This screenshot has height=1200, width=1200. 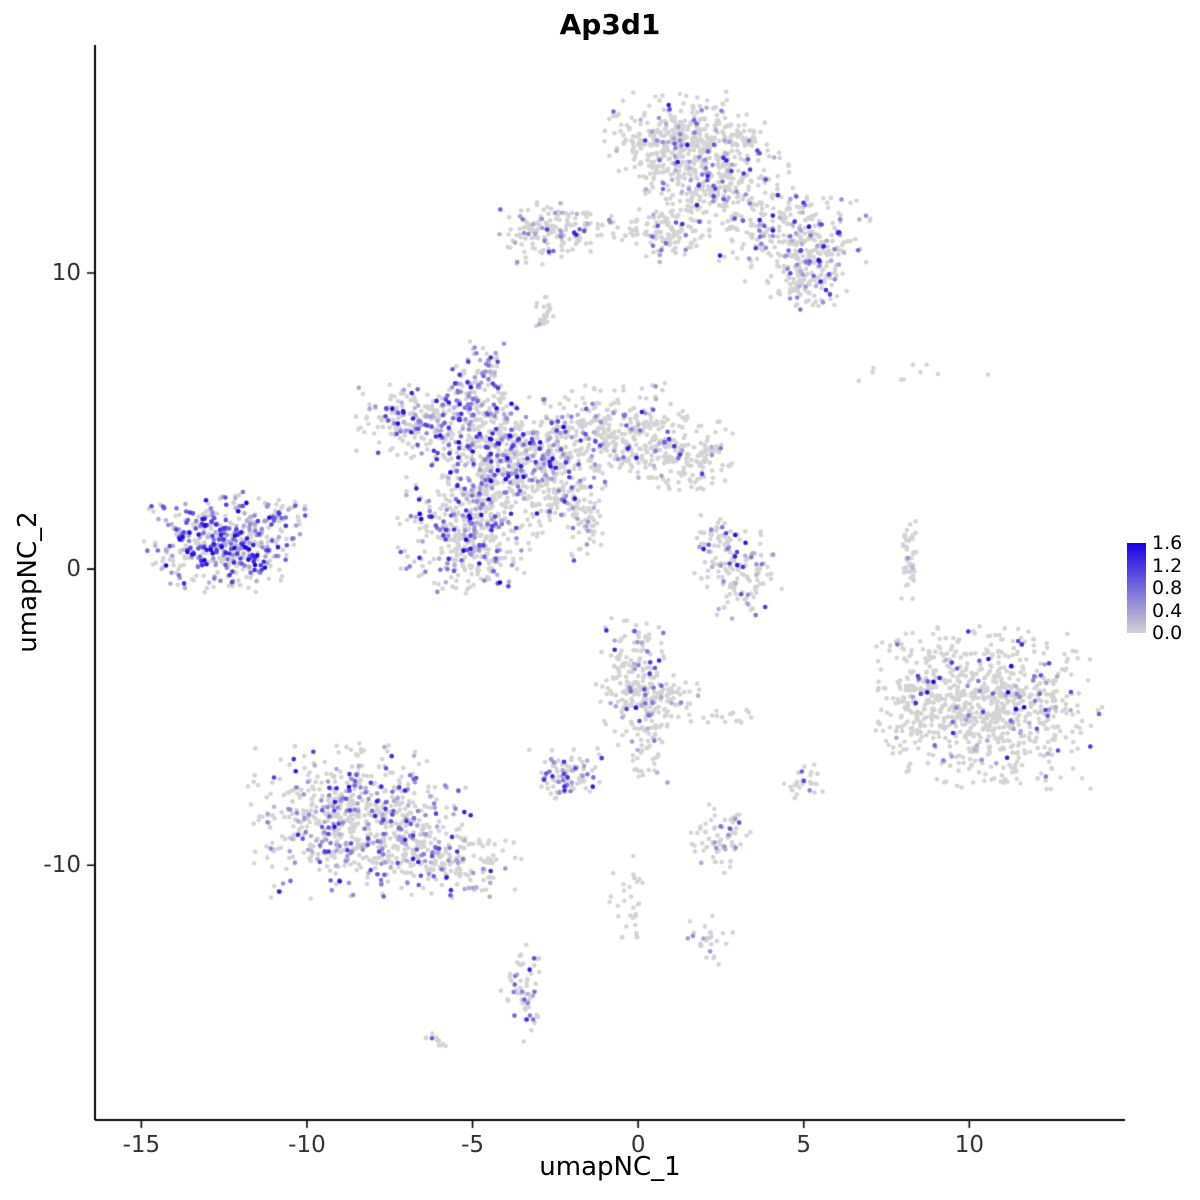 What do you see at coordinates (307, 1145) in the screenshot?
I see `x-tick-label: -10` at bounding box center [307, 1145].